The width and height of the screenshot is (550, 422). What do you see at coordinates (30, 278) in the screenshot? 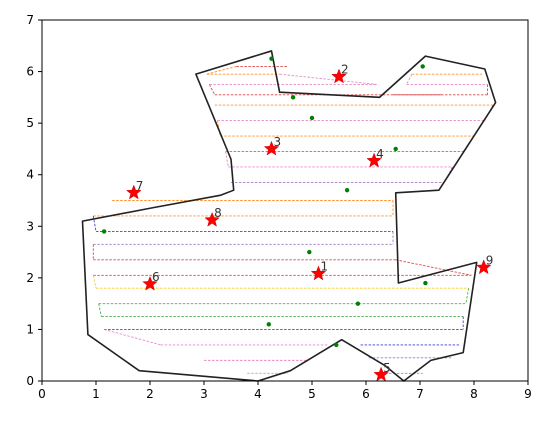
I see `y-tick-label: 2` at bounding box center [30, 278].